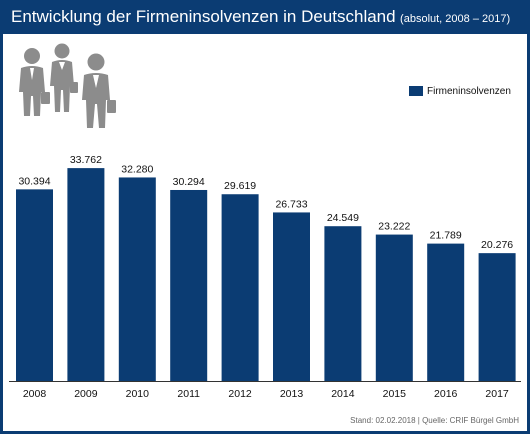  I want to click on value-label-2008: 30.394, so click(34, 181).